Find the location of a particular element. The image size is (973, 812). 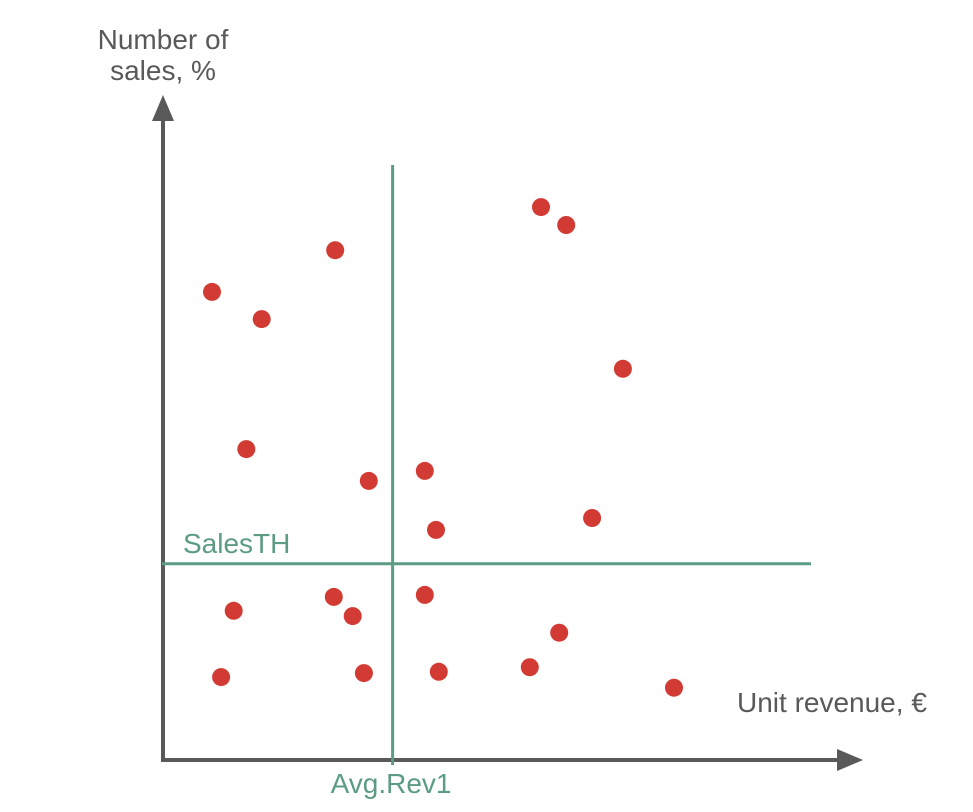

y-axis is located at coordinates (163, 428).